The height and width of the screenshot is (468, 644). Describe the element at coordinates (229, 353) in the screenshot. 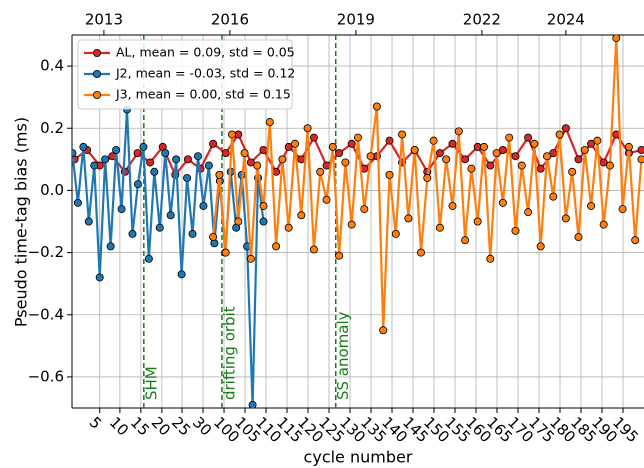

I see `event-label: drifting orbit` at that location.